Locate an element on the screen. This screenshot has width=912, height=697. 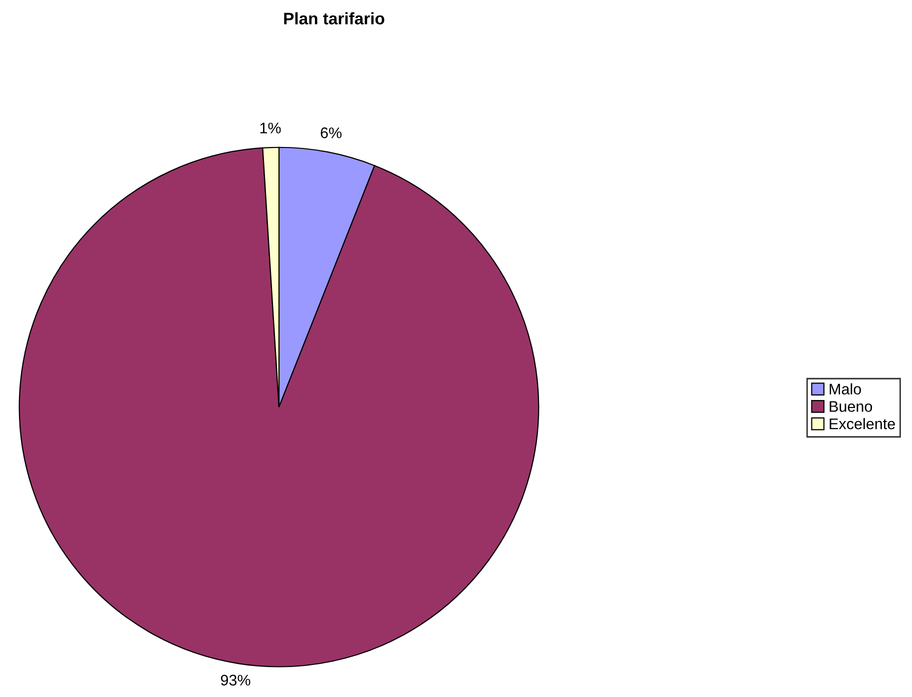
legend-label: Malo is located at coordinates (845, 389).